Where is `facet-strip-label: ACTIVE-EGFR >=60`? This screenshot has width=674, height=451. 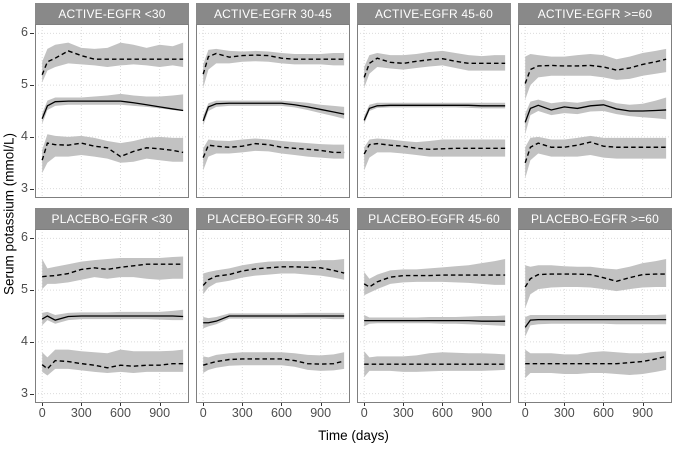 facet-strip-label: ACTIVE-EGFR >=60 is located at coordinates (595, 13).